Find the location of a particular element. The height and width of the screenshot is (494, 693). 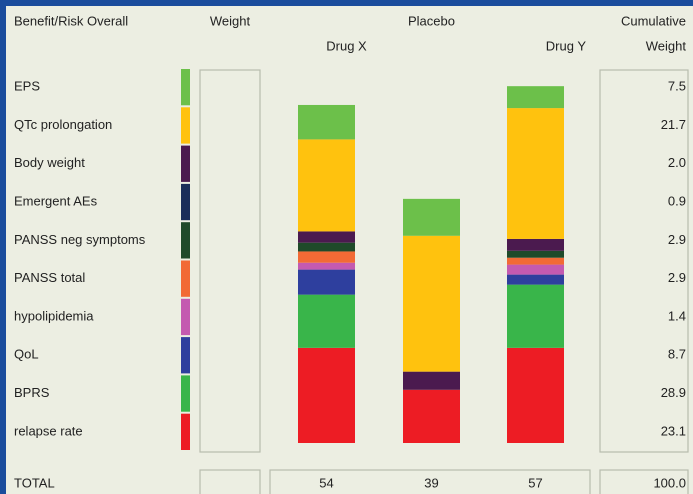

header: Benefit/Risk Overall is located at coordinates (71, 20).